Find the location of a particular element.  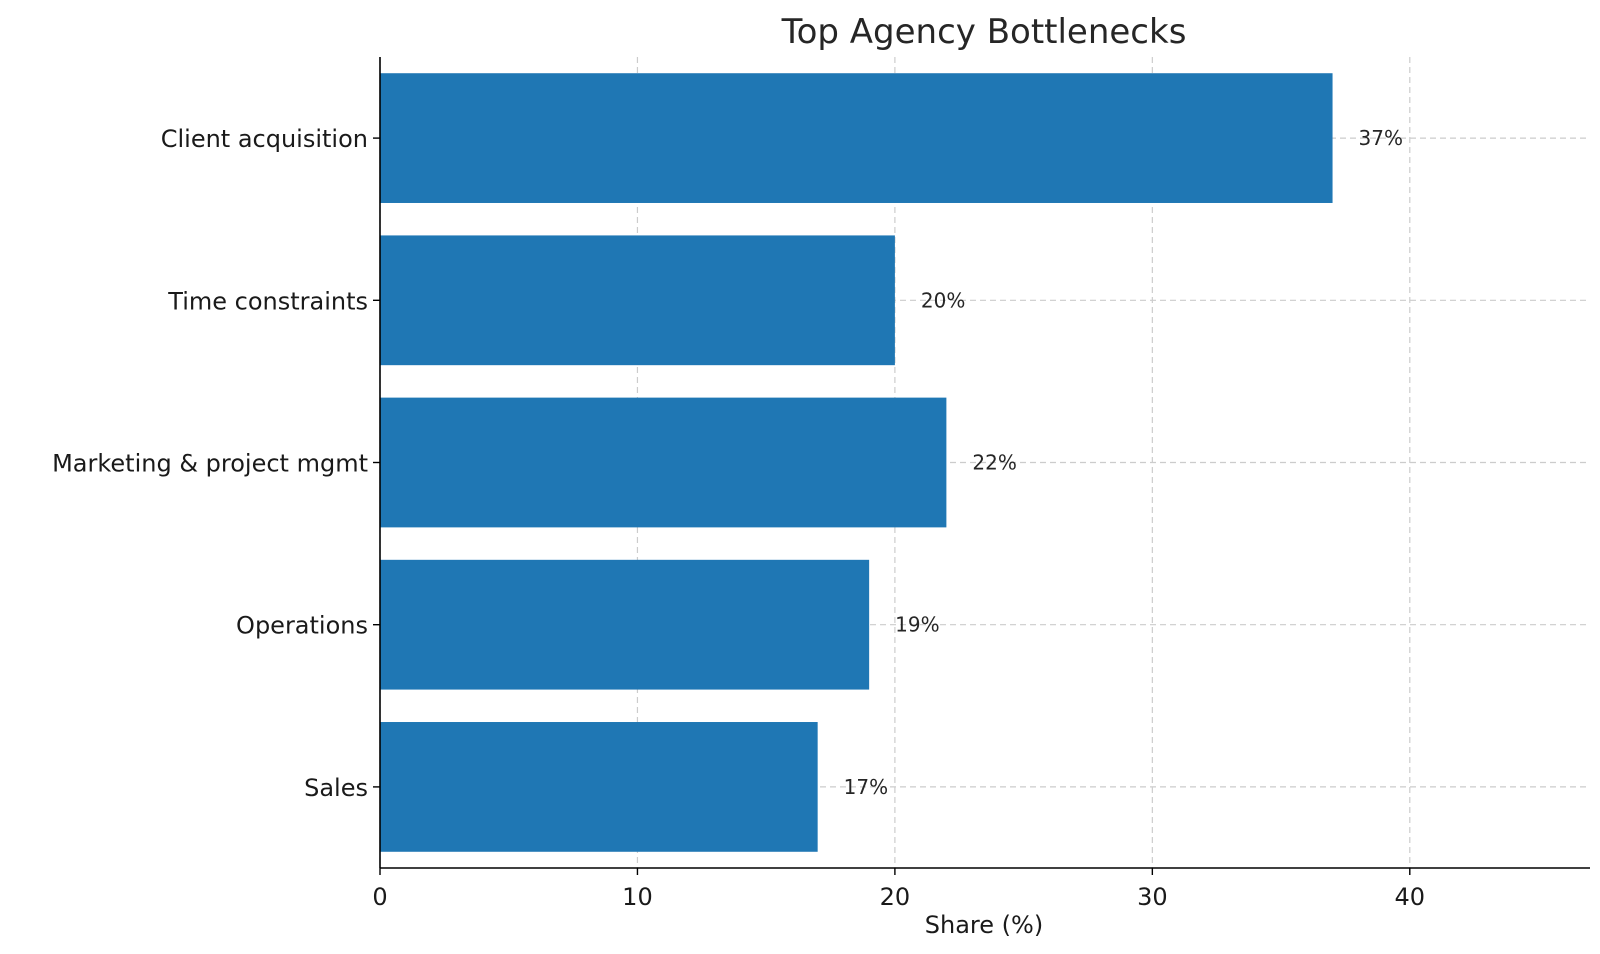

category-label: Sales is located at coordinates (336, 788).